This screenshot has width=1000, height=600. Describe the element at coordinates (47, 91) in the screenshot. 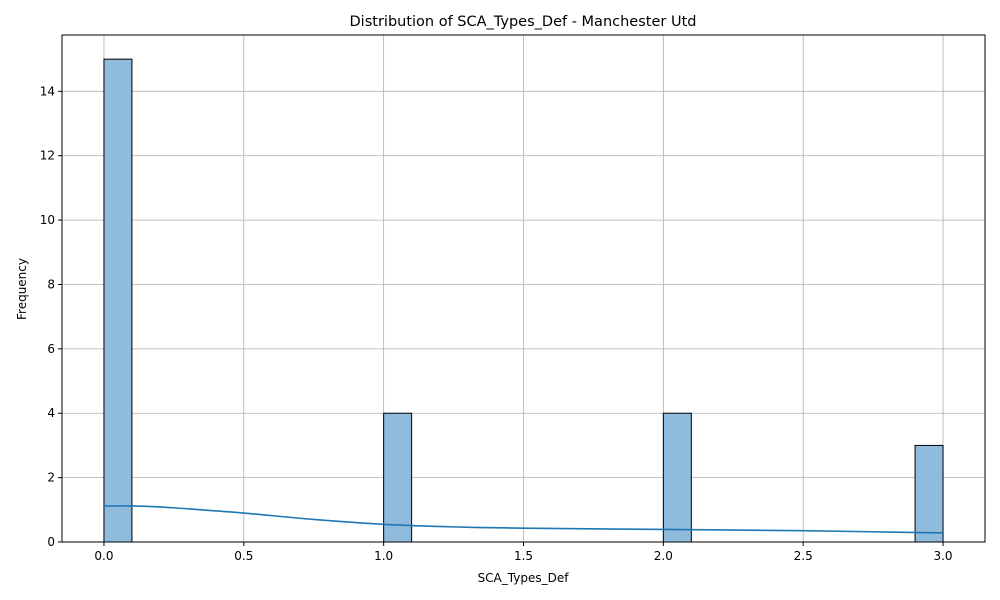

I see `y-tick-label: 14` at that location.